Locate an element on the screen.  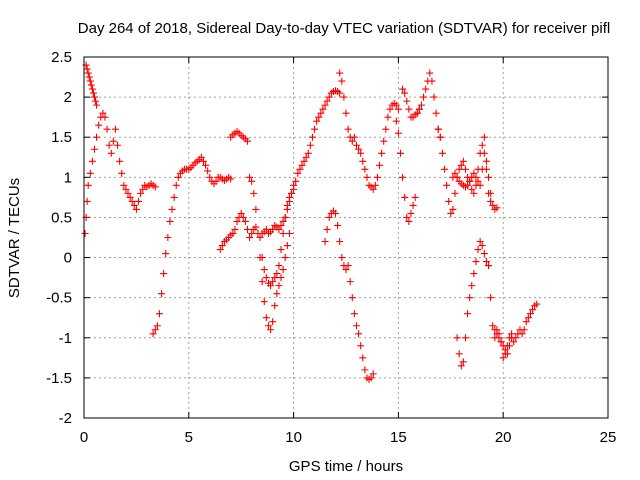
series-sat-b is located at coordinates (91, 85).